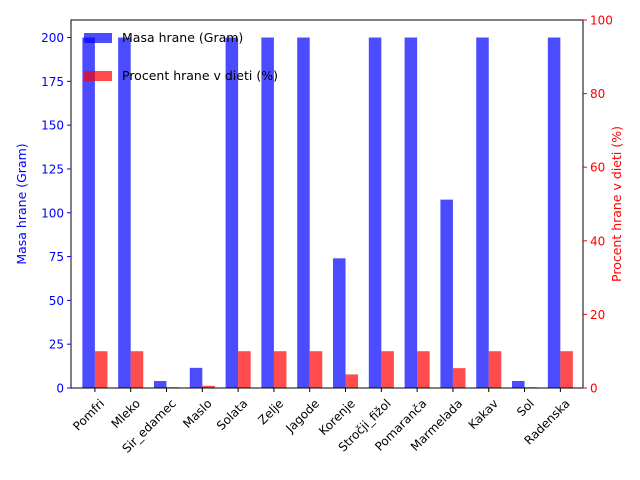 The width and height of the screenshot is (640, 480). What do you see at coordinates (52, 82) in the screenshot?
I see `y-left-tick-label-7: 175` at bounding box center [52, 82].